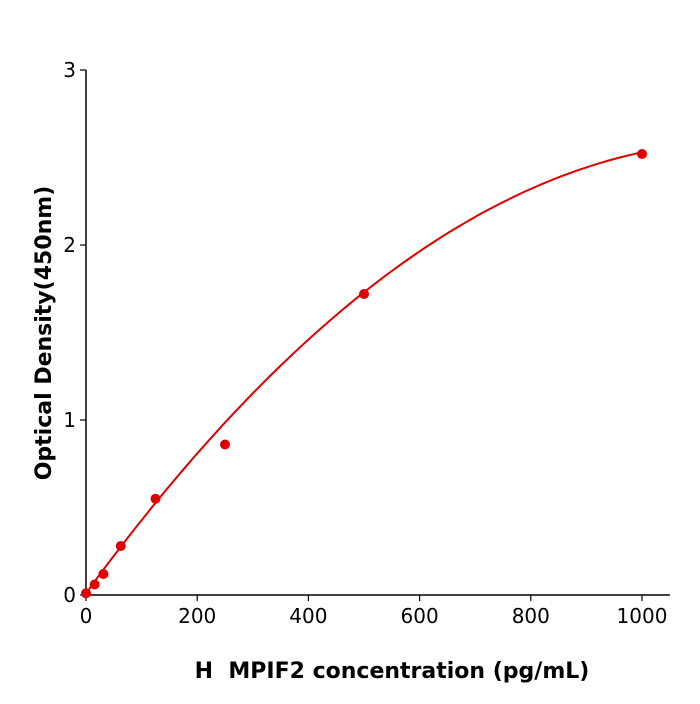 The image size is (700, 704). Describe the element at coordinates (642, 616) in the screenshot. I see `x-tick-label: 1000` at that location.